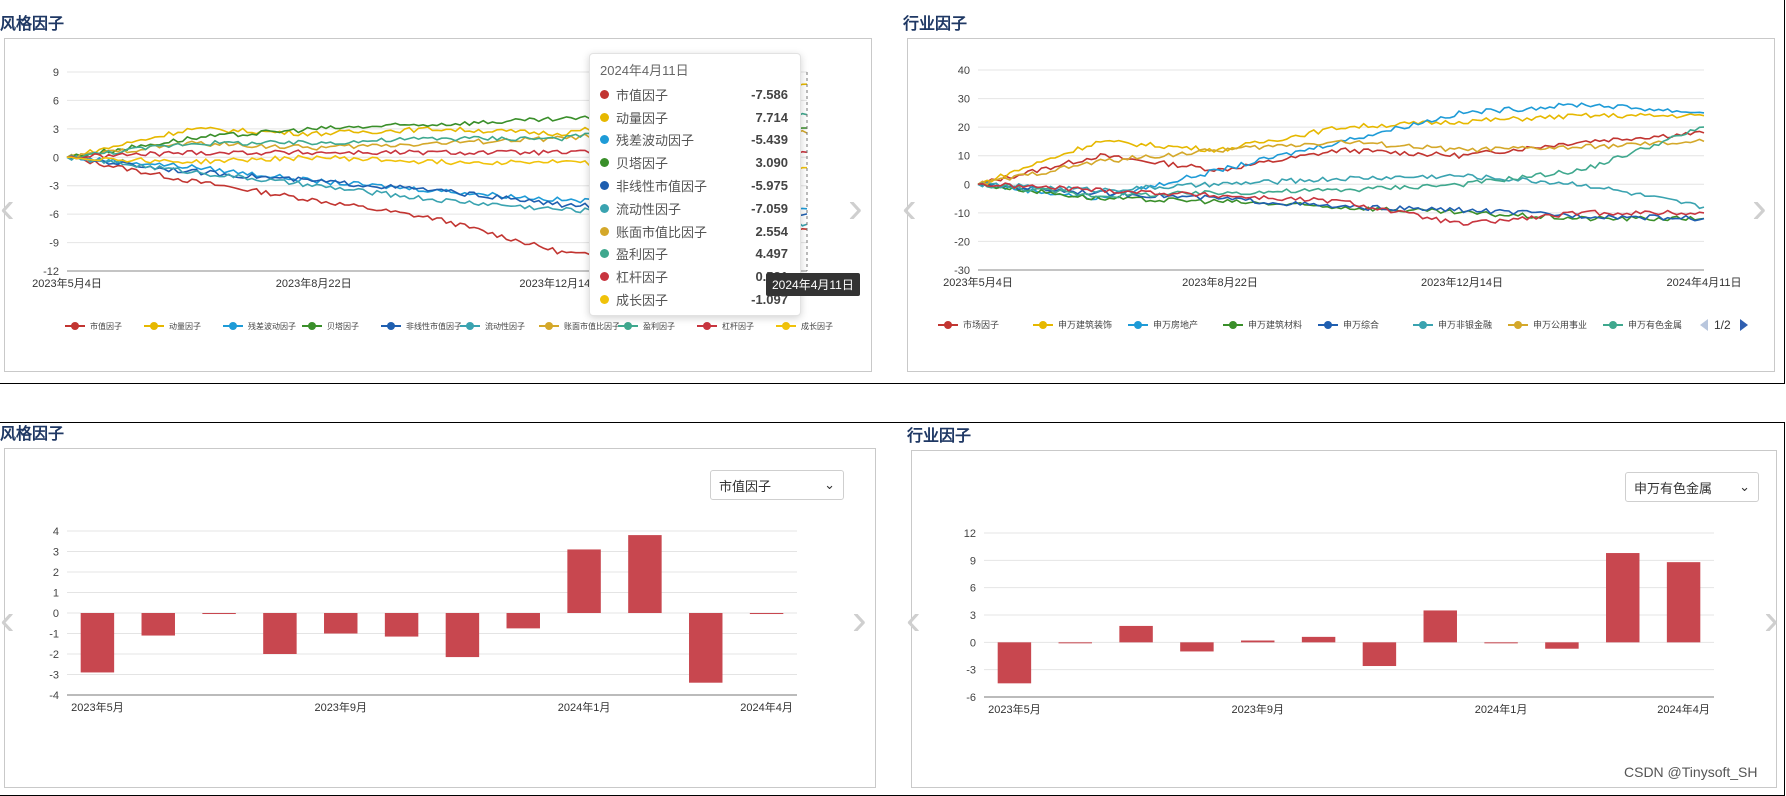  I want to click on y-tick-label: -6, so click(54, 215).